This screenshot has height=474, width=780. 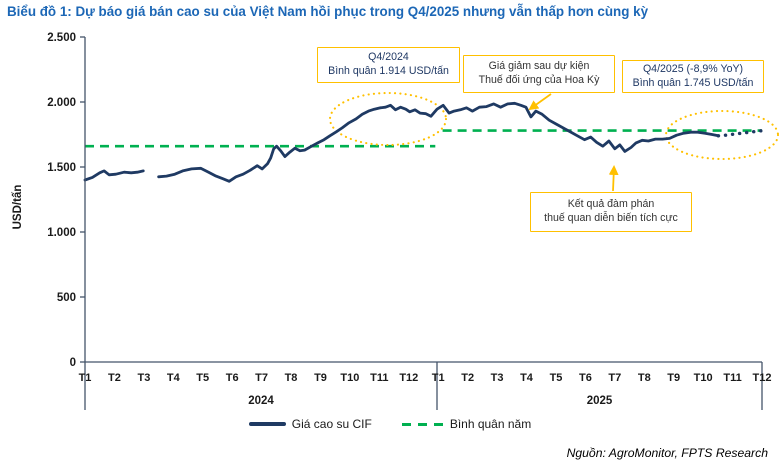 What do you see at coordinates (422, 424) in the screenshot?
I see `average-line-swatch` at bounding box center [422, 424].